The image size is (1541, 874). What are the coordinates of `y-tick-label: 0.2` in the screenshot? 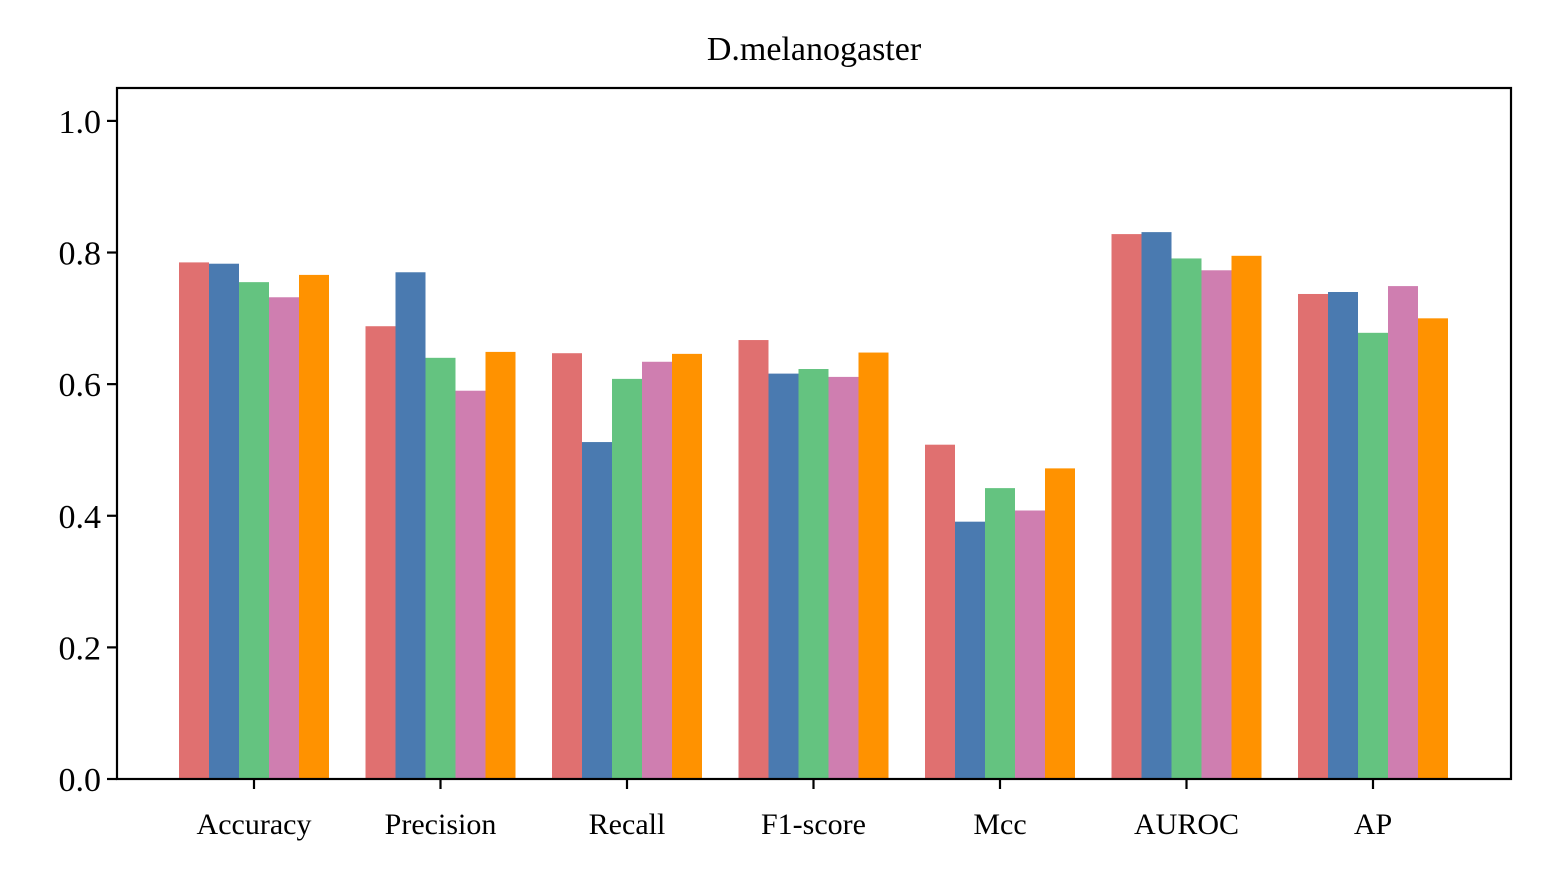 It's located at (80, 648).